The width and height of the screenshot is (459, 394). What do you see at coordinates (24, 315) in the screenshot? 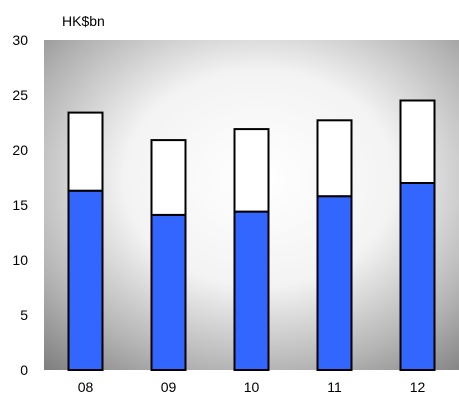
I see `y-tick-label: 5` at bounding box center [24, 315].